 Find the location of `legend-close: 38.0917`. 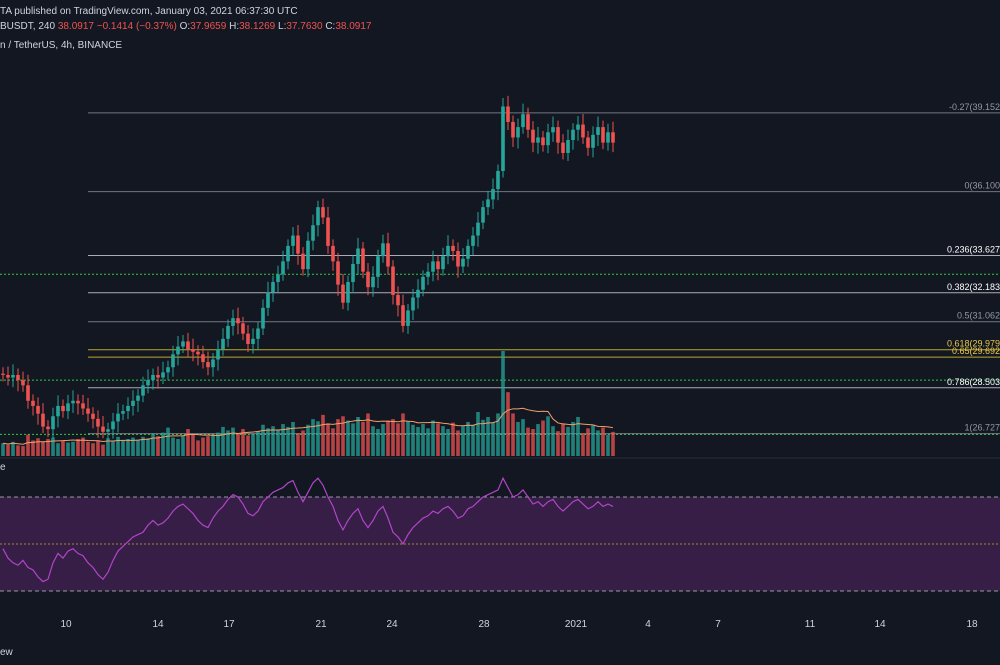

legend-close: 38.0917 is located at coordinates (353, 26).